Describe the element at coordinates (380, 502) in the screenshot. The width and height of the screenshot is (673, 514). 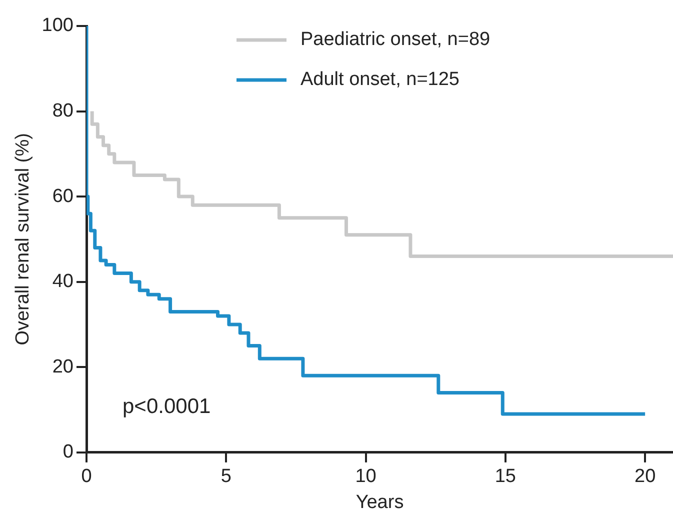
I see `x-axis-title: Years` at that location.